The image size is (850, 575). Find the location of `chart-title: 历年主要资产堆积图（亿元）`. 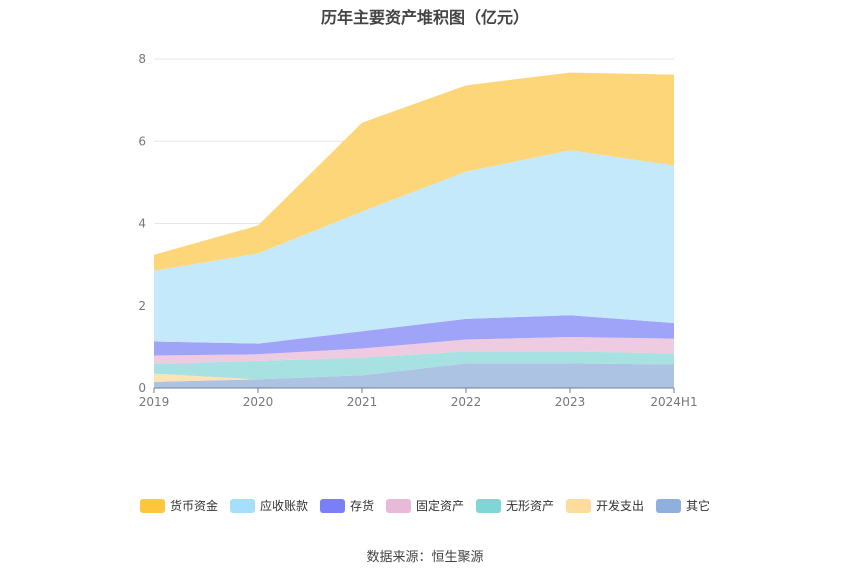

chart-title: 历年主要资产堆积图（亿元） is located at coordinates (424, 17).